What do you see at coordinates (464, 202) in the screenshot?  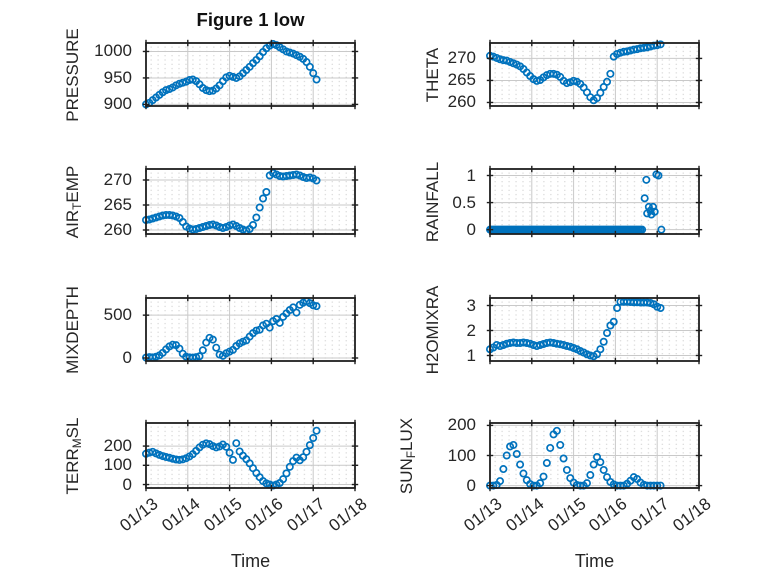 I see `y-tick-label: 0.5` at bounding box center [464, 202].